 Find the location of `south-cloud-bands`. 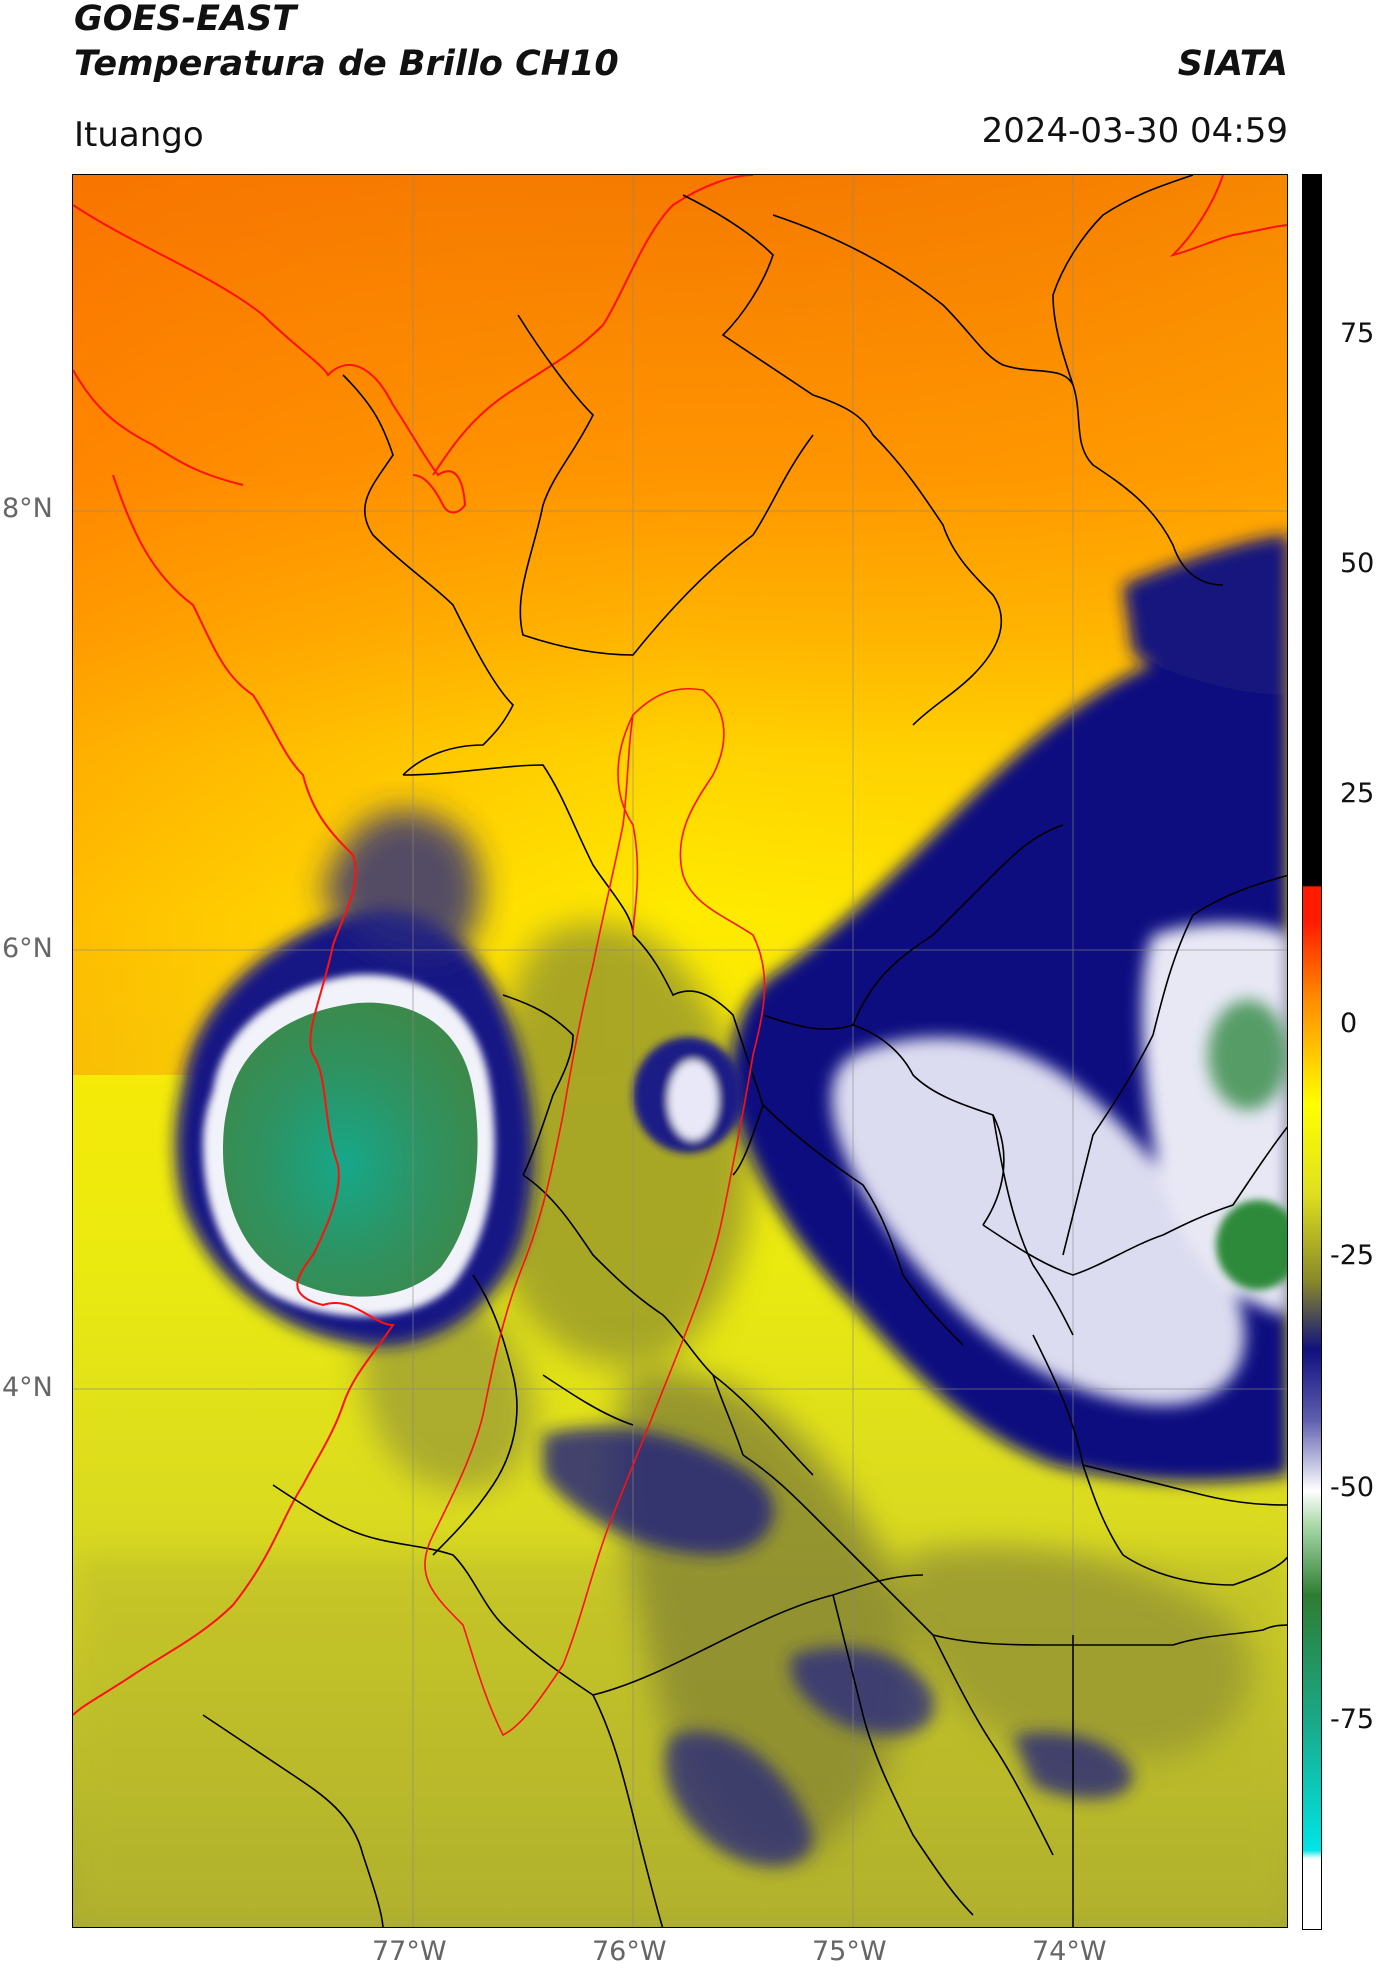

south-cloud-bands is located at coordinates (838, 1647).